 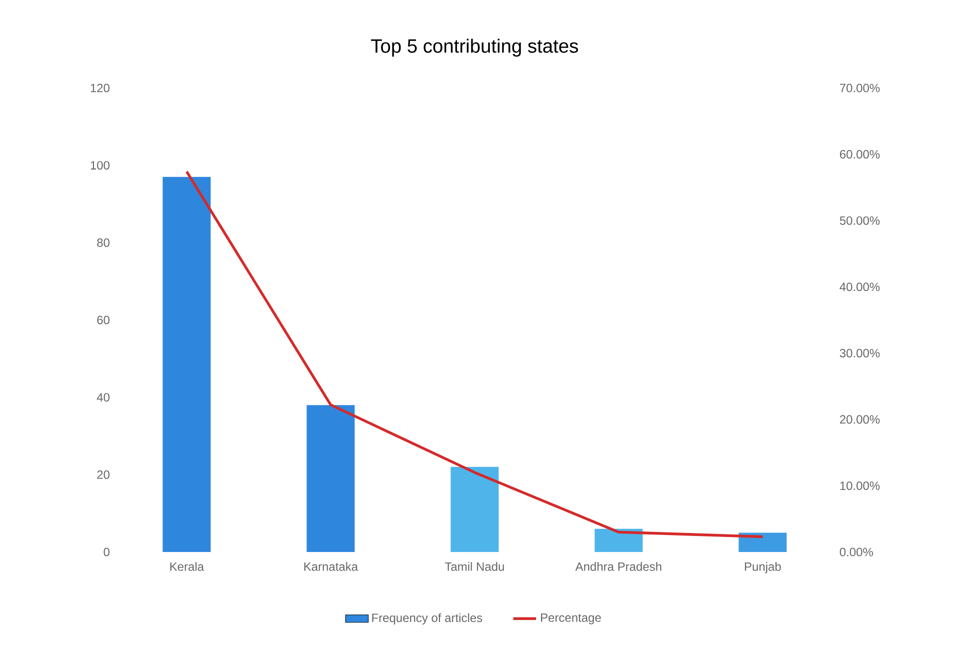 What do you see at coordinates (100, 165) in the screenshot?
I see `y-tick-label: 100` at bounding box center [100, 165].